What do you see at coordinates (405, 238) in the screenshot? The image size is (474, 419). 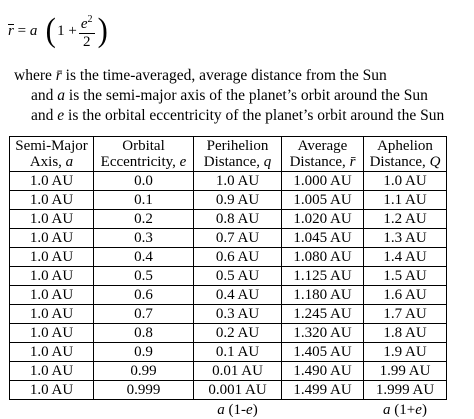 I see `table-cell: 1.3 AU` at bounding box center [405, 238].